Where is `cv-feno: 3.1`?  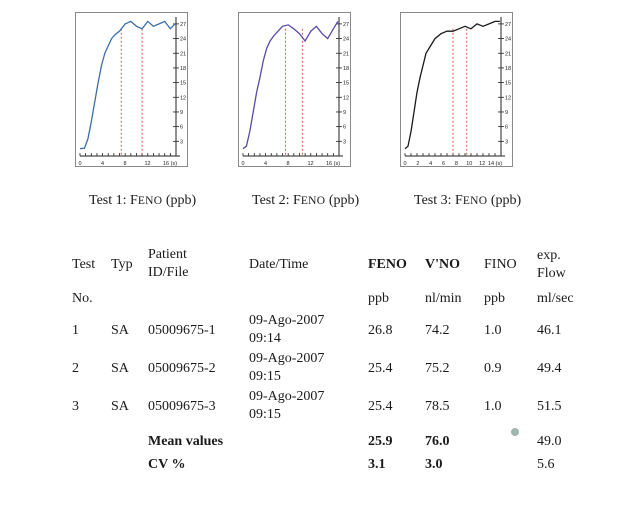
cv-feno: 3.1 is located at coordinates (377, 464).